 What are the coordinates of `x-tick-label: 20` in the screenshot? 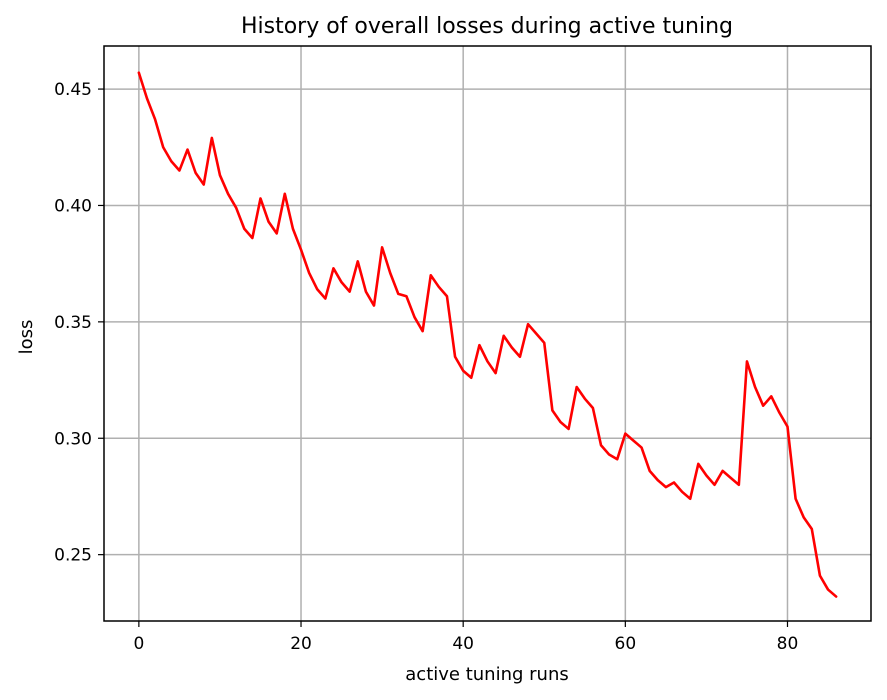 It's located at (301, 644).